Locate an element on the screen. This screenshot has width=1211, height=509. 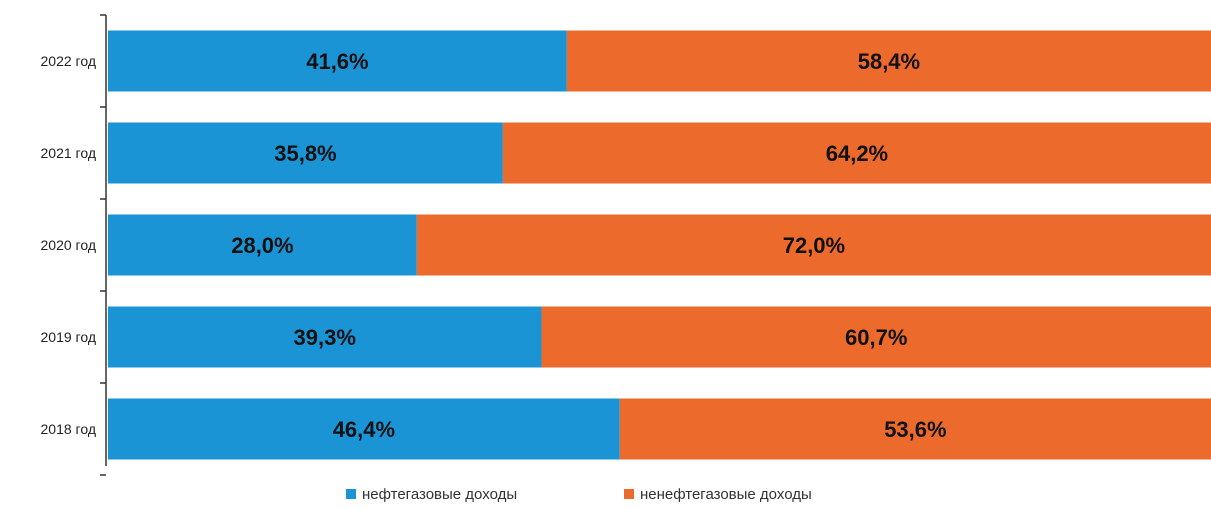
legend-label: ненефтегазовые доходы is located at coordinates (726, 494).